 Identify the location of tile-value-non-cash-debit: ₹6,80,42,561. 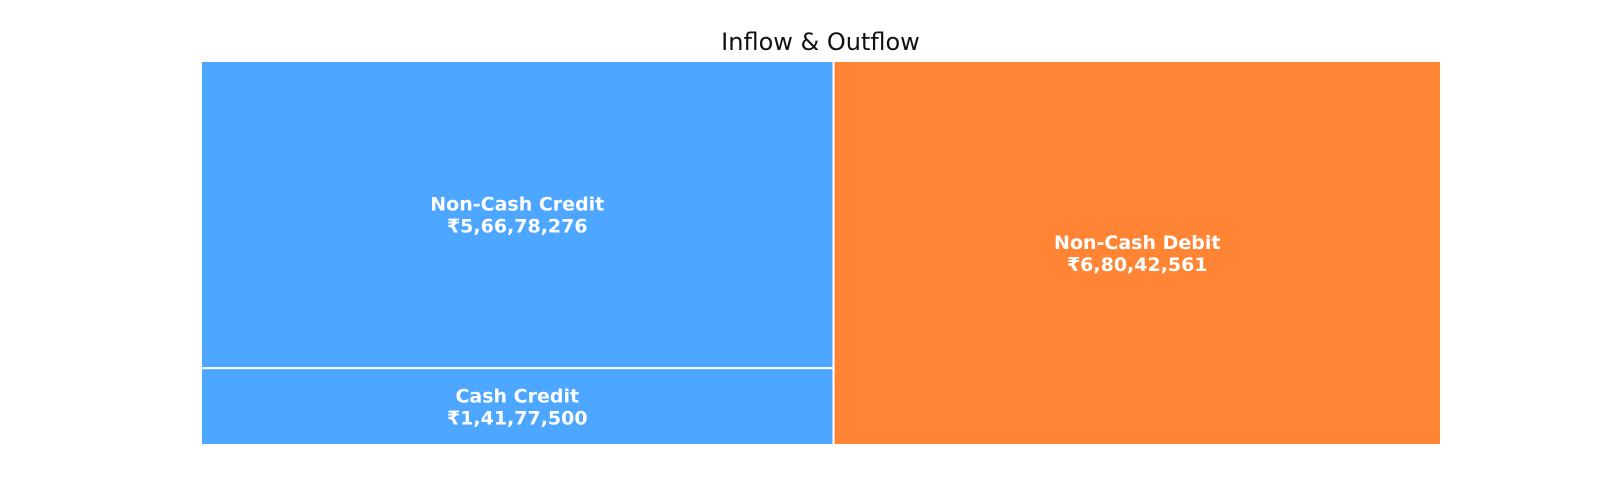
(1137, 265).